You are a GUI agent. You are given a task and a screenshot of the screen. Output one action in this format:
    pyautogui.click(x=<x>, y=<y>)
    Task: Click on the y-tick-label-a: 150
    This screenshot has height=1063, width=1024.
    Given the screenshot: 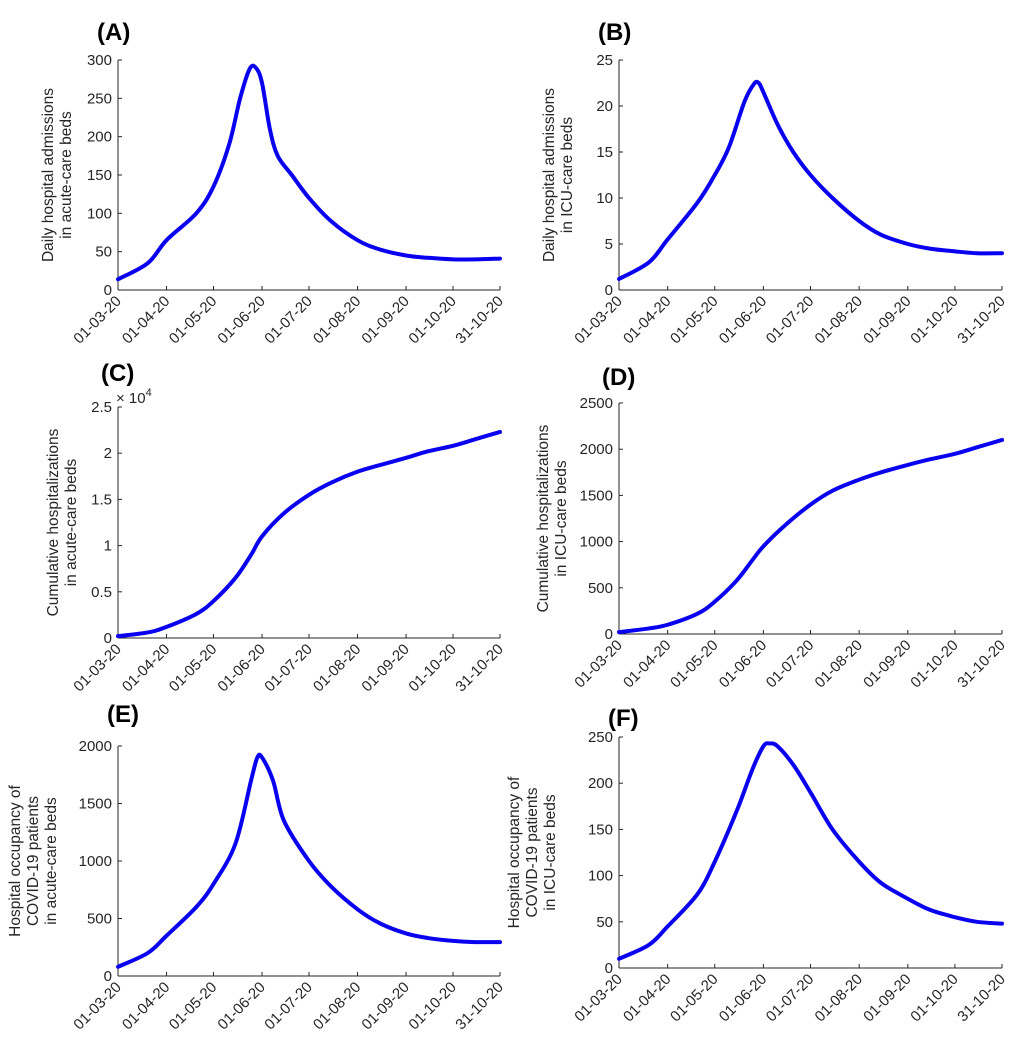 What is the action you would take?
    pyautogui.click(x=99, y=175)
    